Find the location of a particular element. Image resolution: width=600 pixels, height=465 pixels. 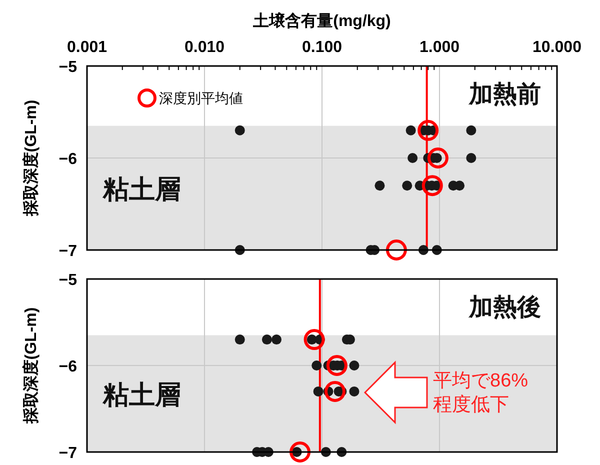

x-tick-label: 0.100 is located at coordinates (322, 47).